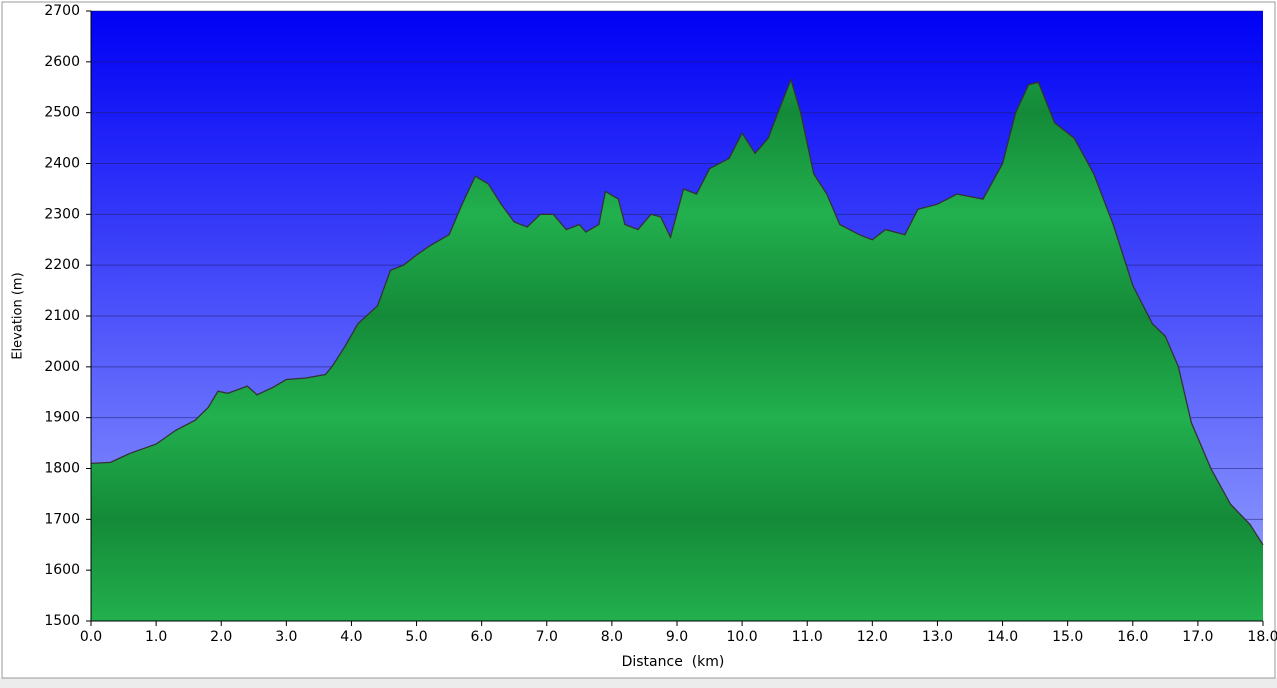 The image size is (1277, 688). Describe the element at coordinates (742, 637) in the screenshot. I see `x-tick-label: 10.0` at that location.